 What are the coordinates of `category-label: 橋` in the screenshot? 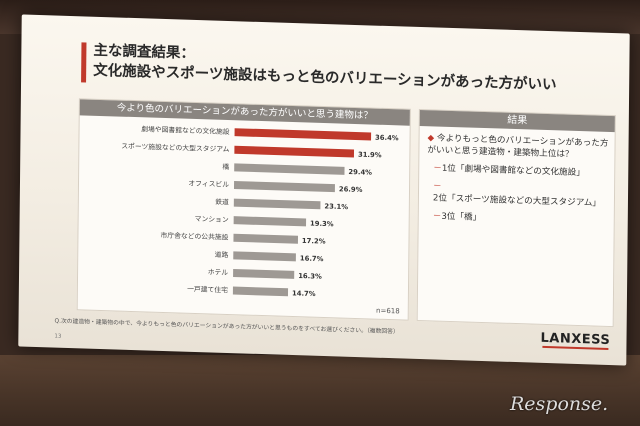 It's located at (225, 166).